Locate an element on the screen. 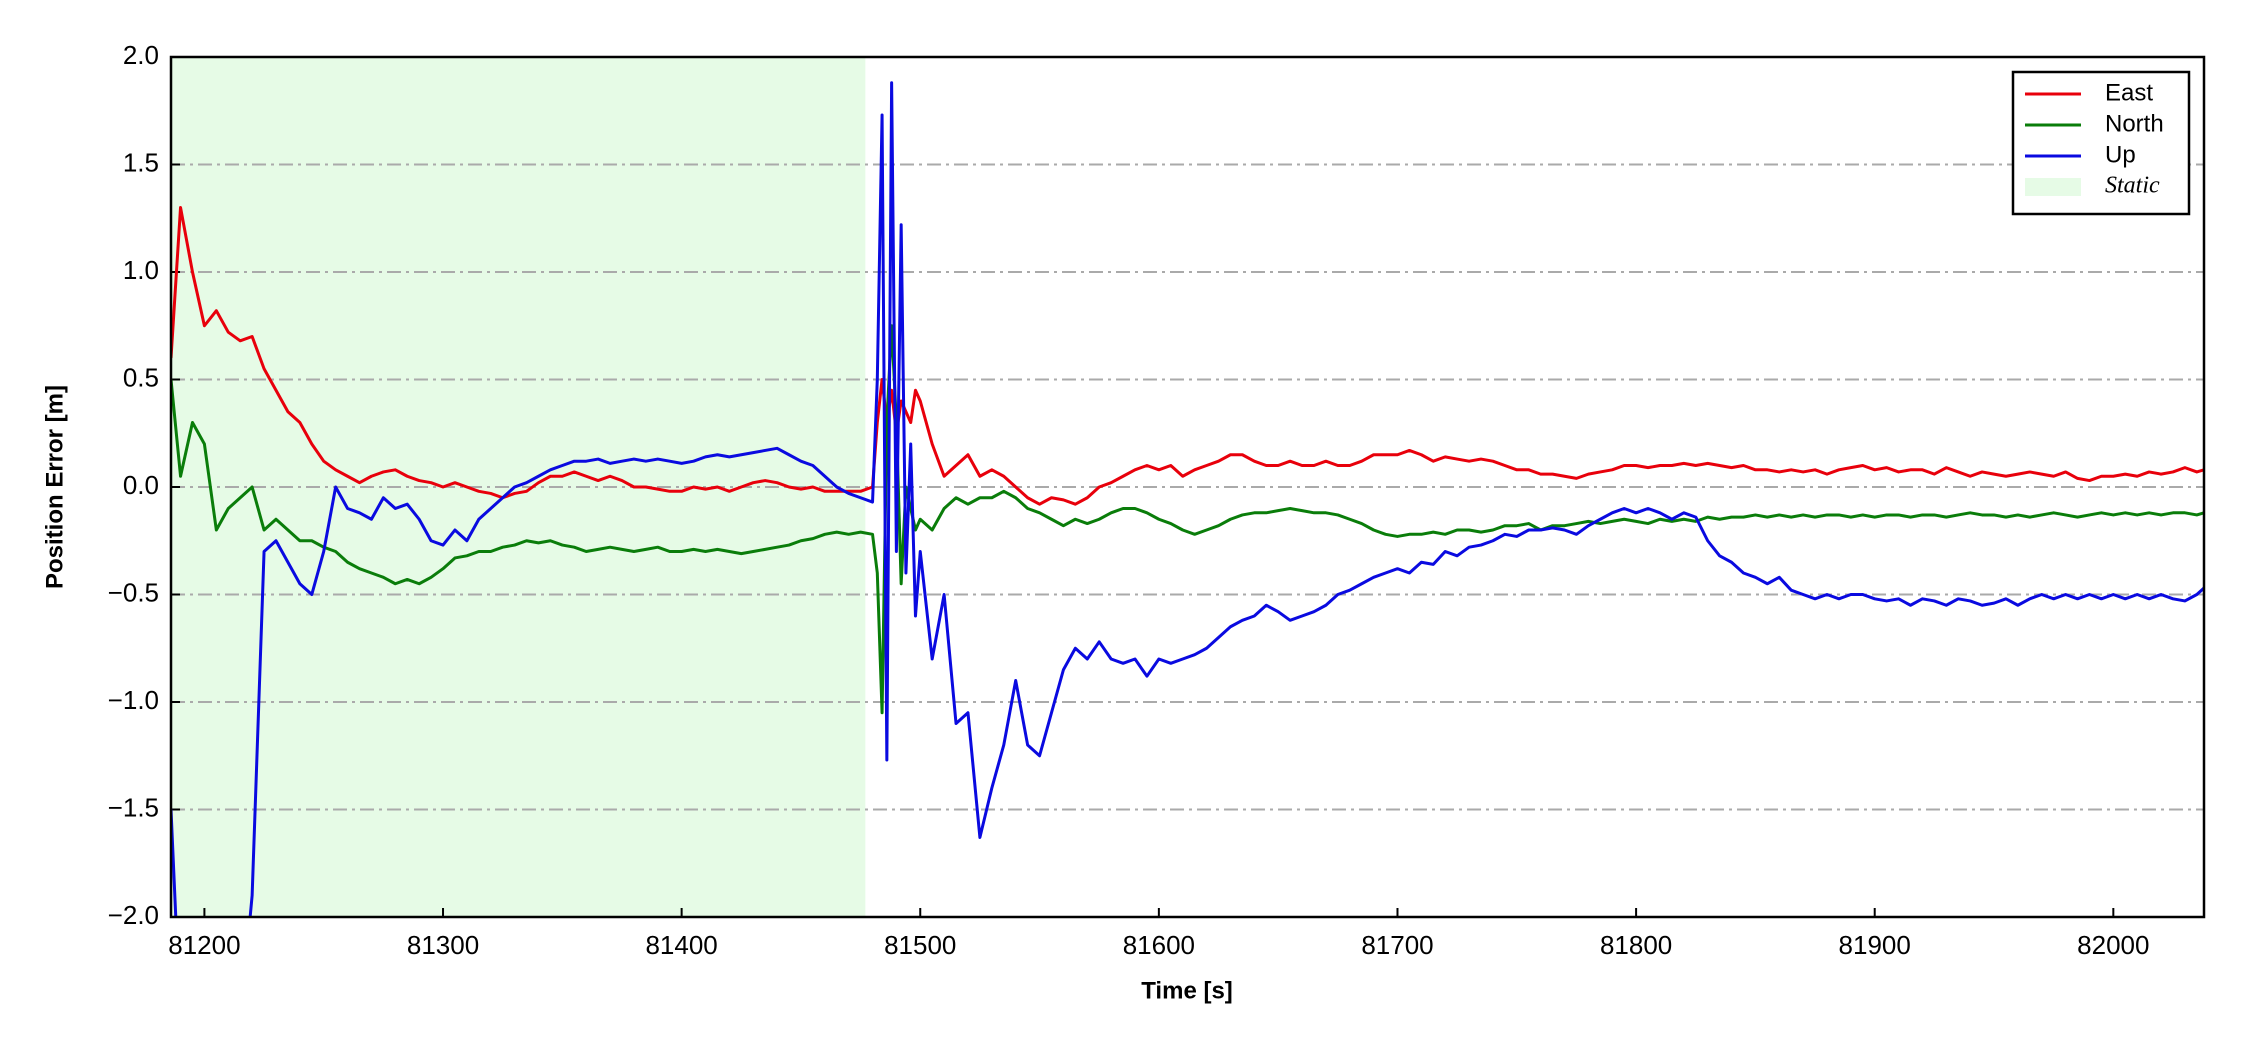 This screenshot has width=2250, height=1050. y-tick-label: −1.5 is located at coordinates (133, 807).